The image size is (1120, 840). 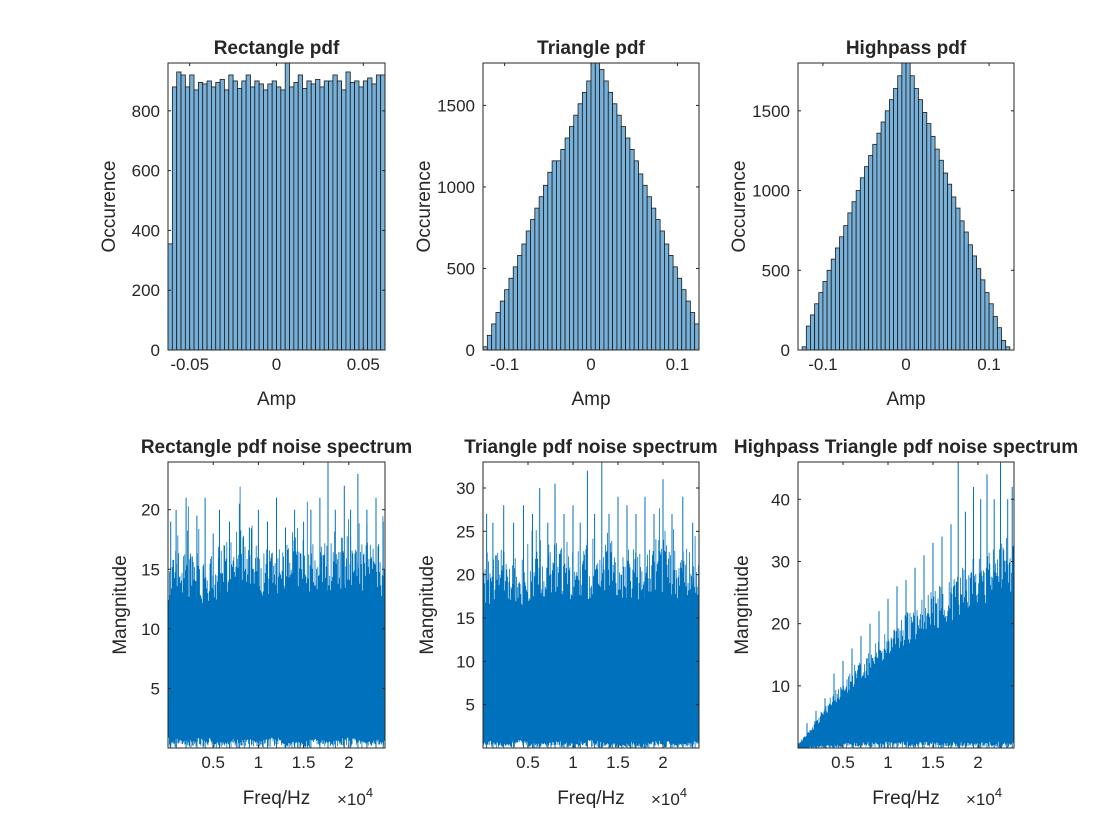 What do you see at coordinates (150, 629) in the screenshot?
I see `y-tick-label: 10` at bounding box center [150, 629].